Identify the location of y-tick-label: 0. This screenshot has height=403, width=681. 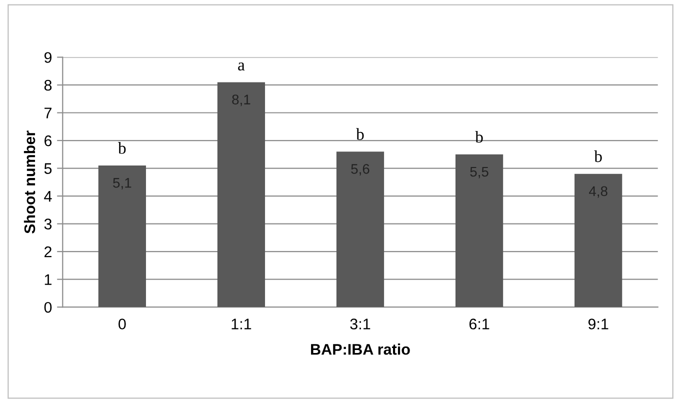
(48, 307).